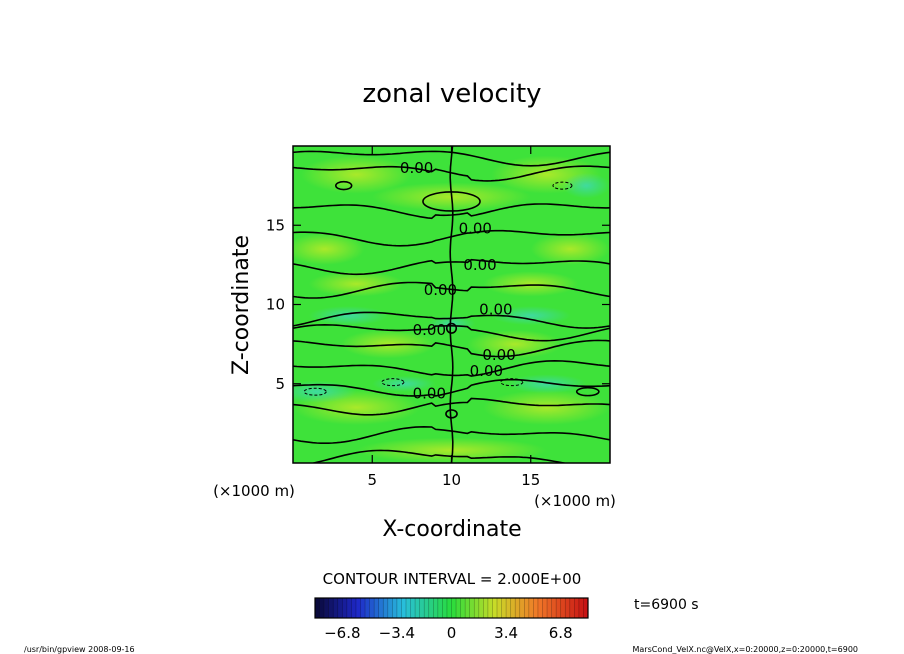 The image size is (904, 654). I want to click on colorbar-frame, so click(451, 608).